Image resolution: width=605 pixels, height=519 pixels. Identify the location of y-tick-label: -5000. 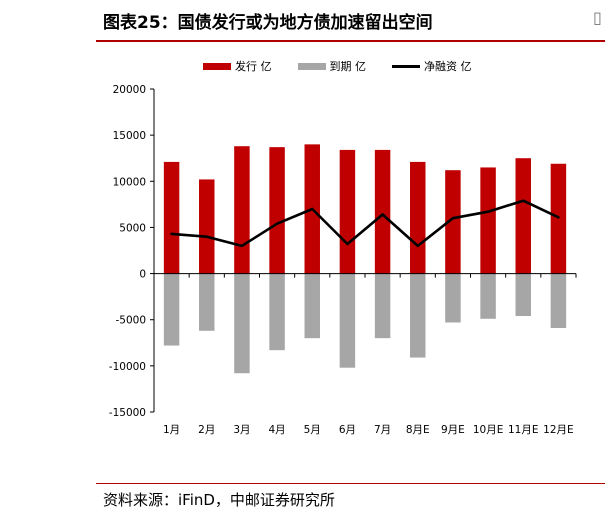
(130, 321).